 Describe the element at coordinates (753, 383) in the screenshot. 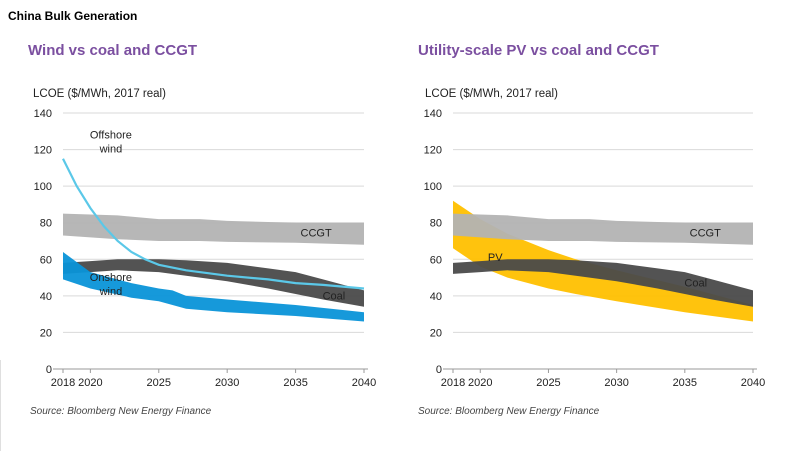

I see `right-x-tick-label: 2040` at that location.